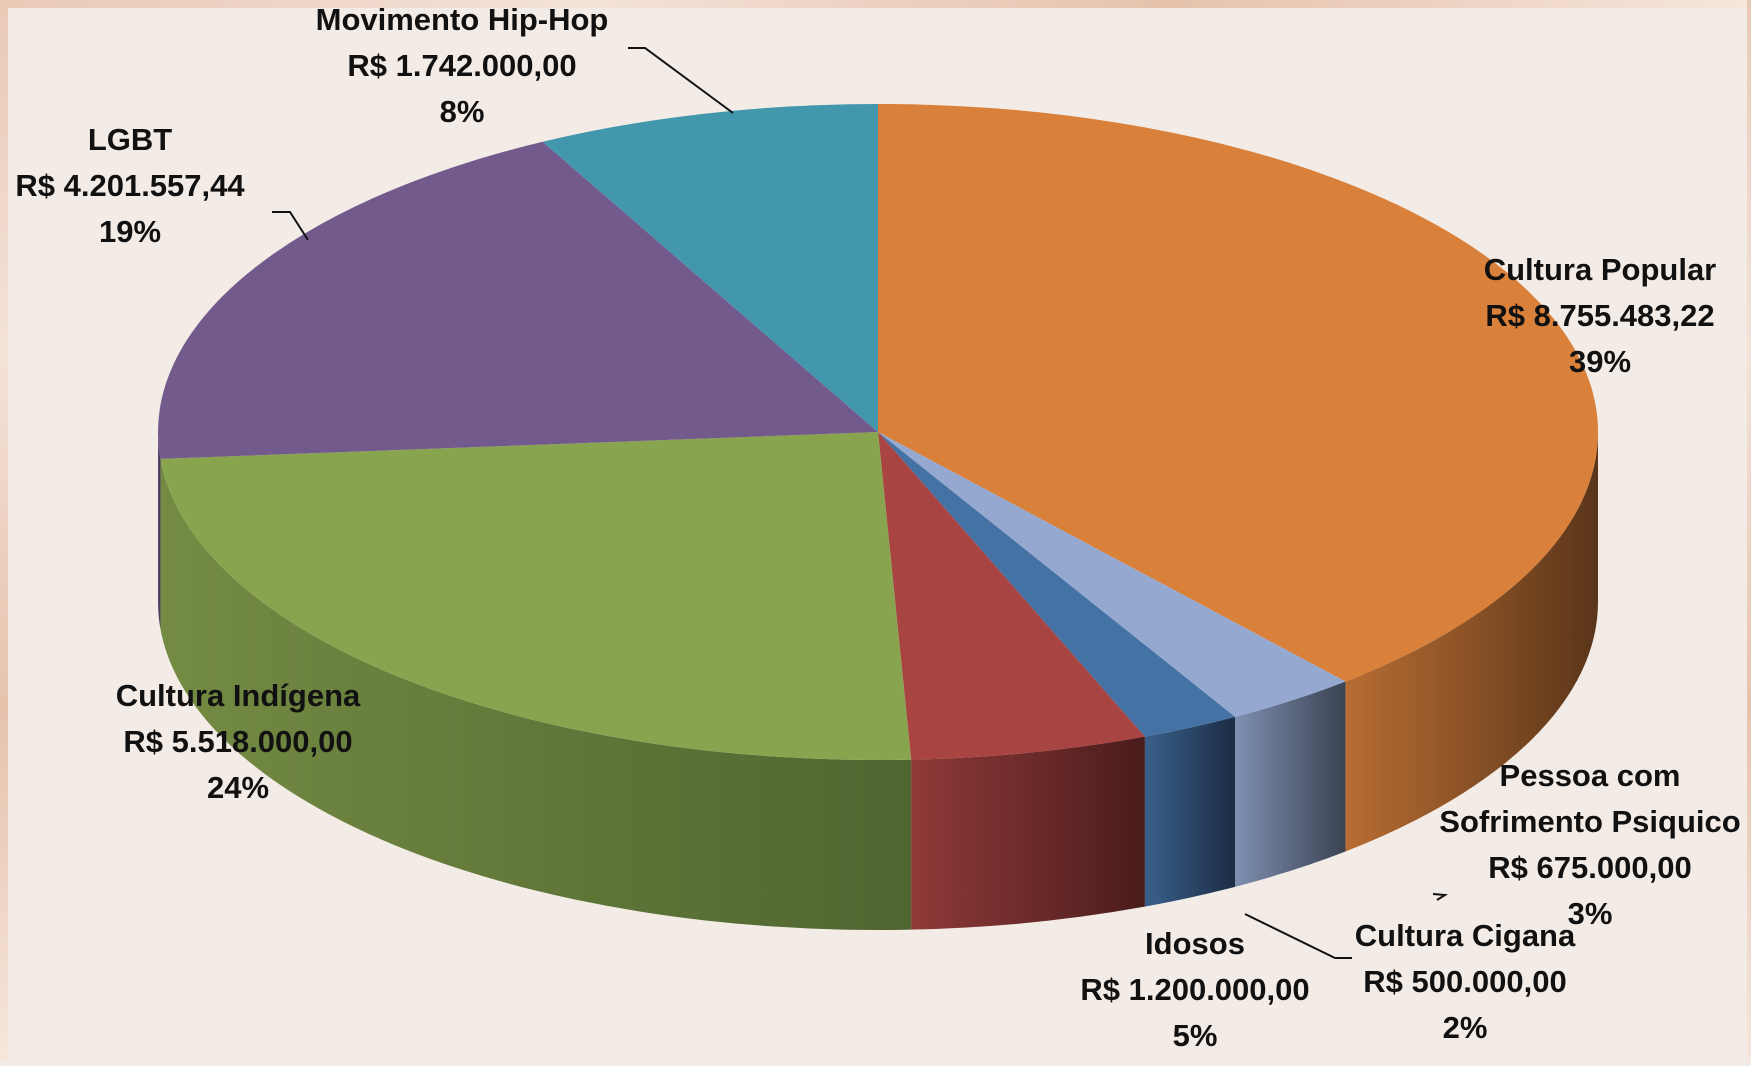  Describe the element at coordinates (159, 530) in the screenshot. I see `slice-side-lgbt` at that location.